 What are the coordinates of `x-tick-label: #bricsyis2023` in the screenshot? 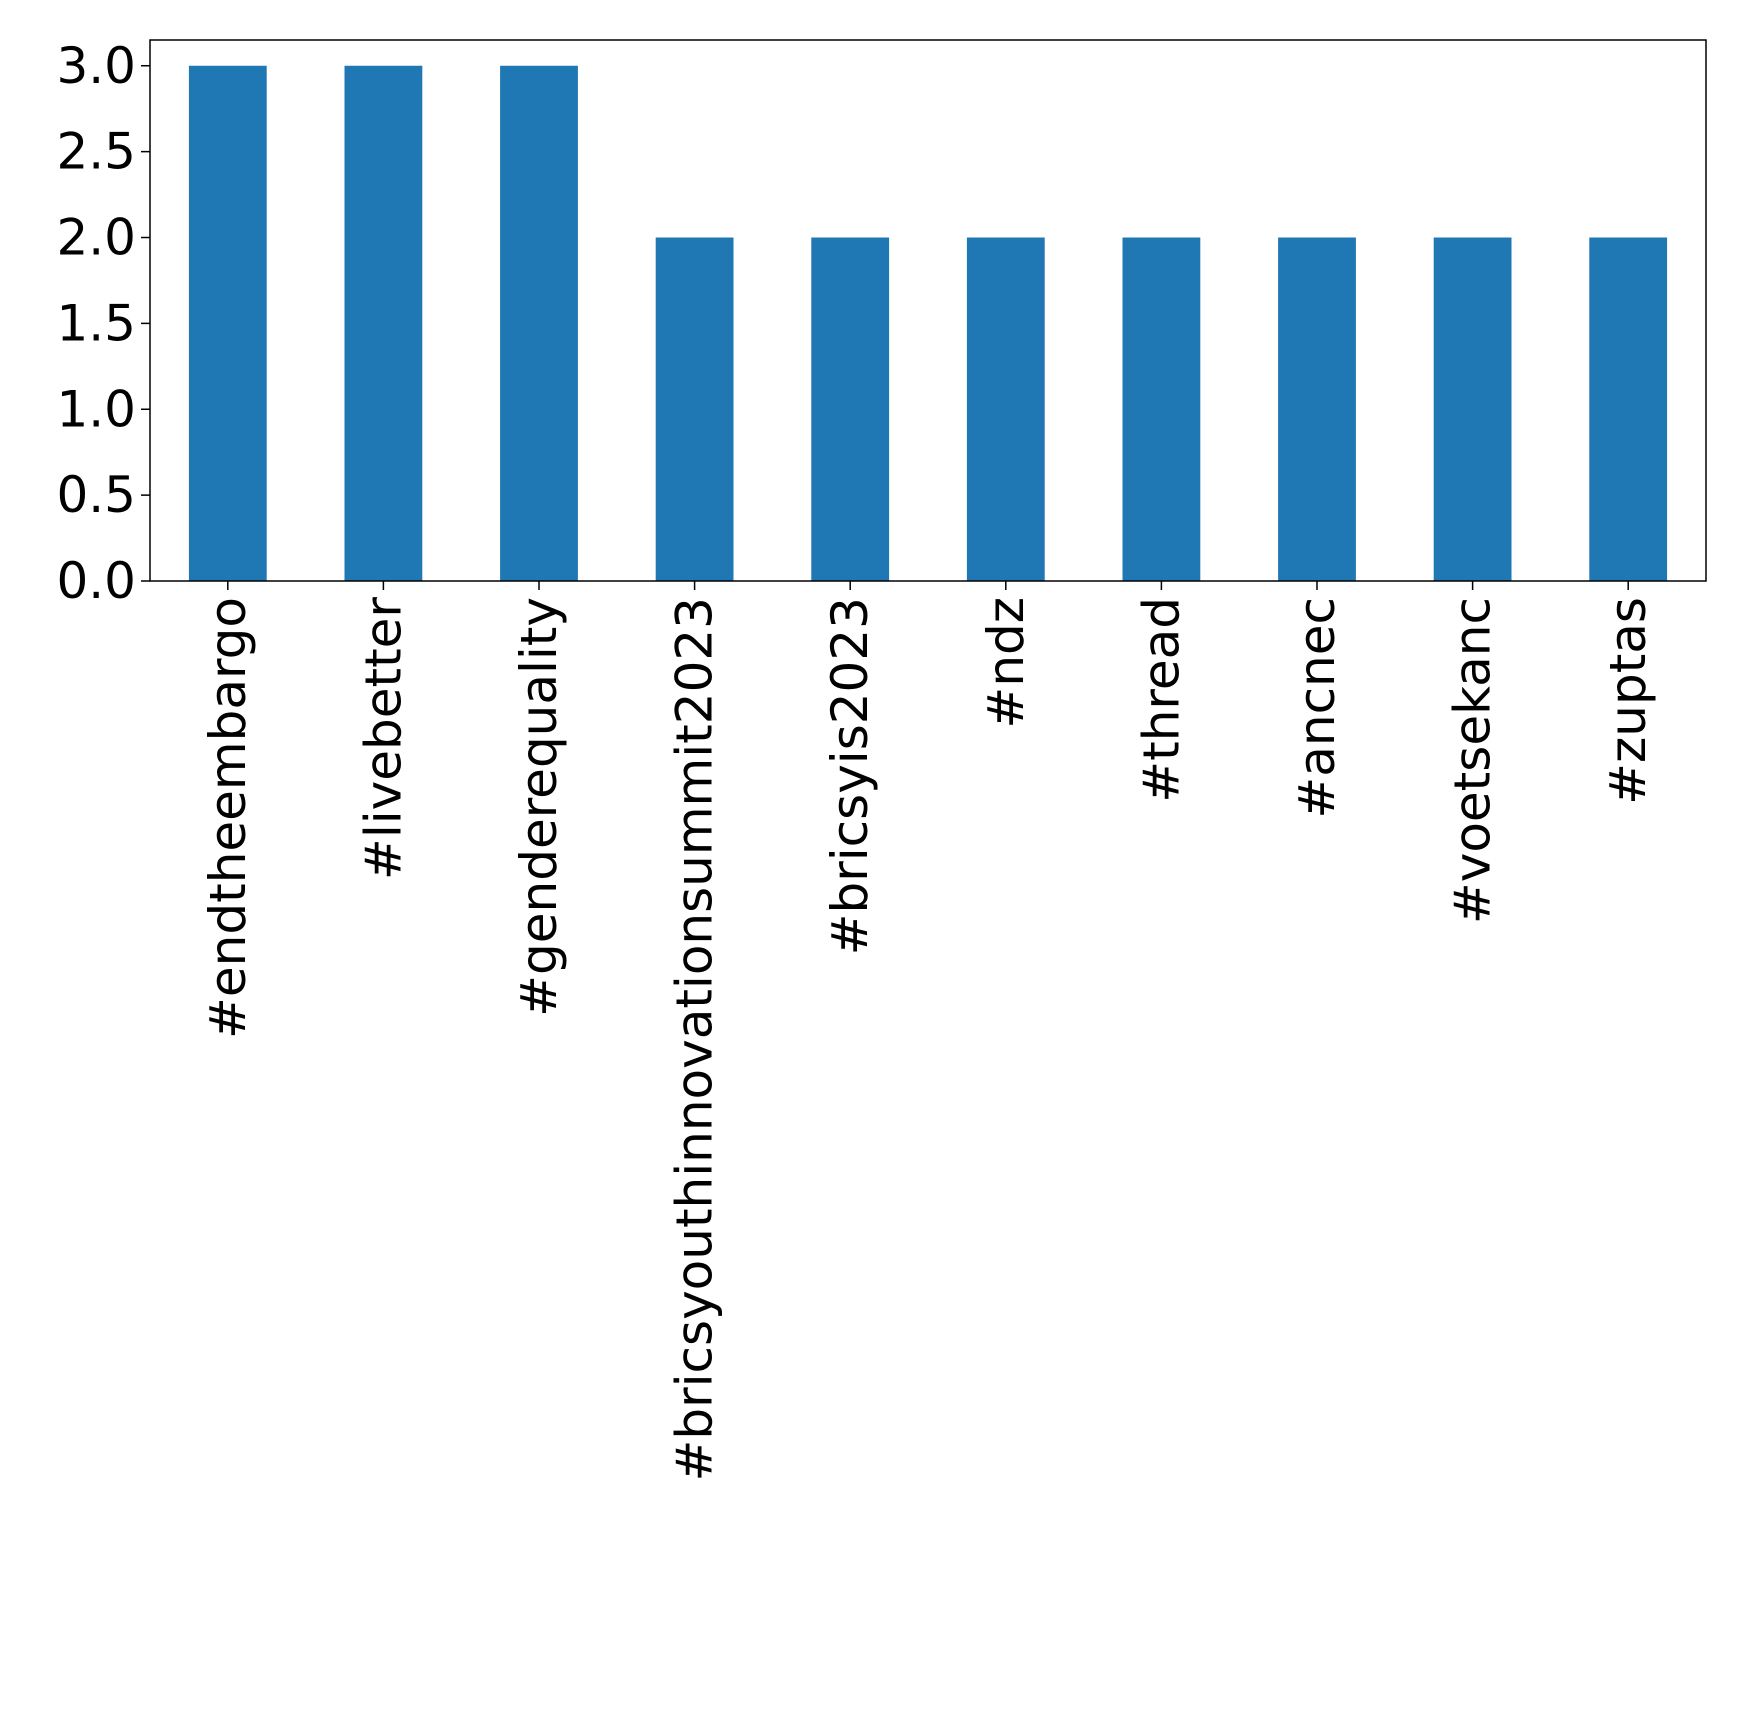 It's located at (850, 776).